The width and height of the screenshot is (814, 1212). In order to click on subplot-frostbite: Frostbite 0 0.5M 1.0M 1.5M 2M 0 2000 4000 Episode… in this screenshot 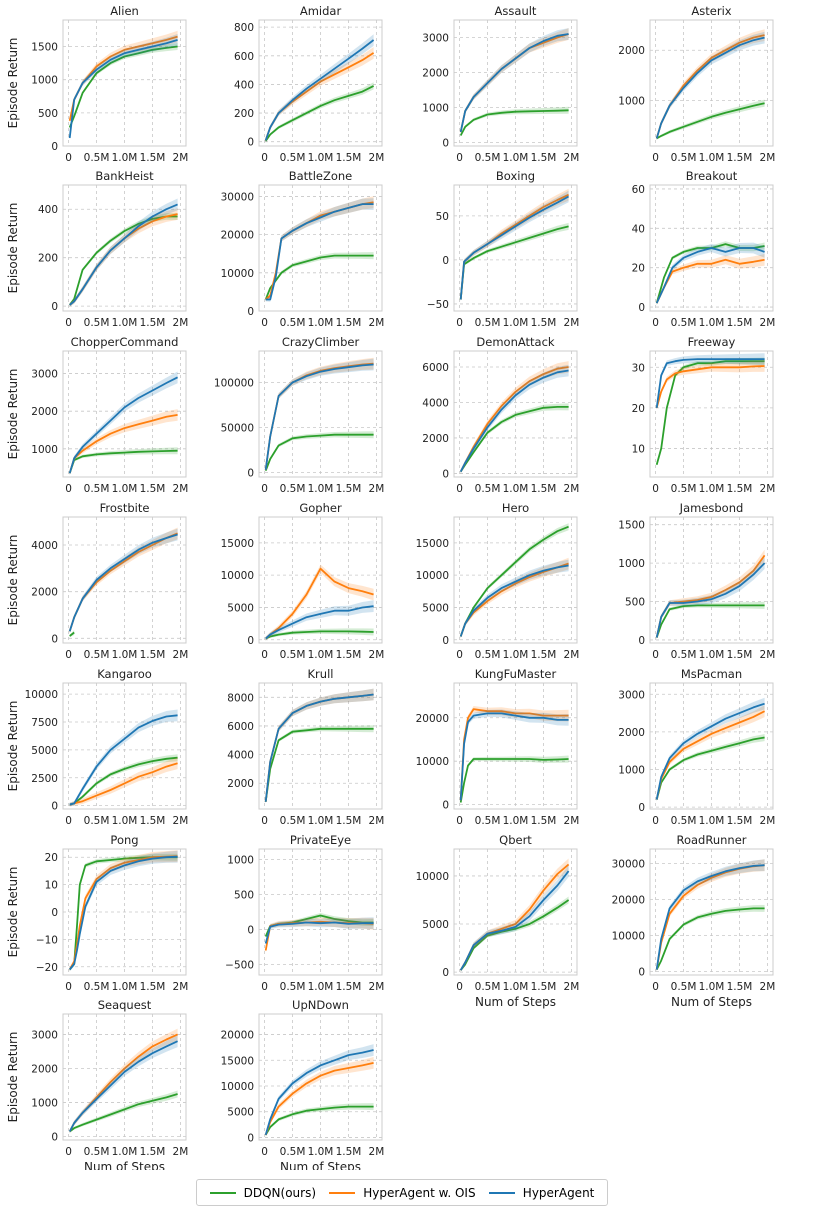, I will do `click(97, 581)`.